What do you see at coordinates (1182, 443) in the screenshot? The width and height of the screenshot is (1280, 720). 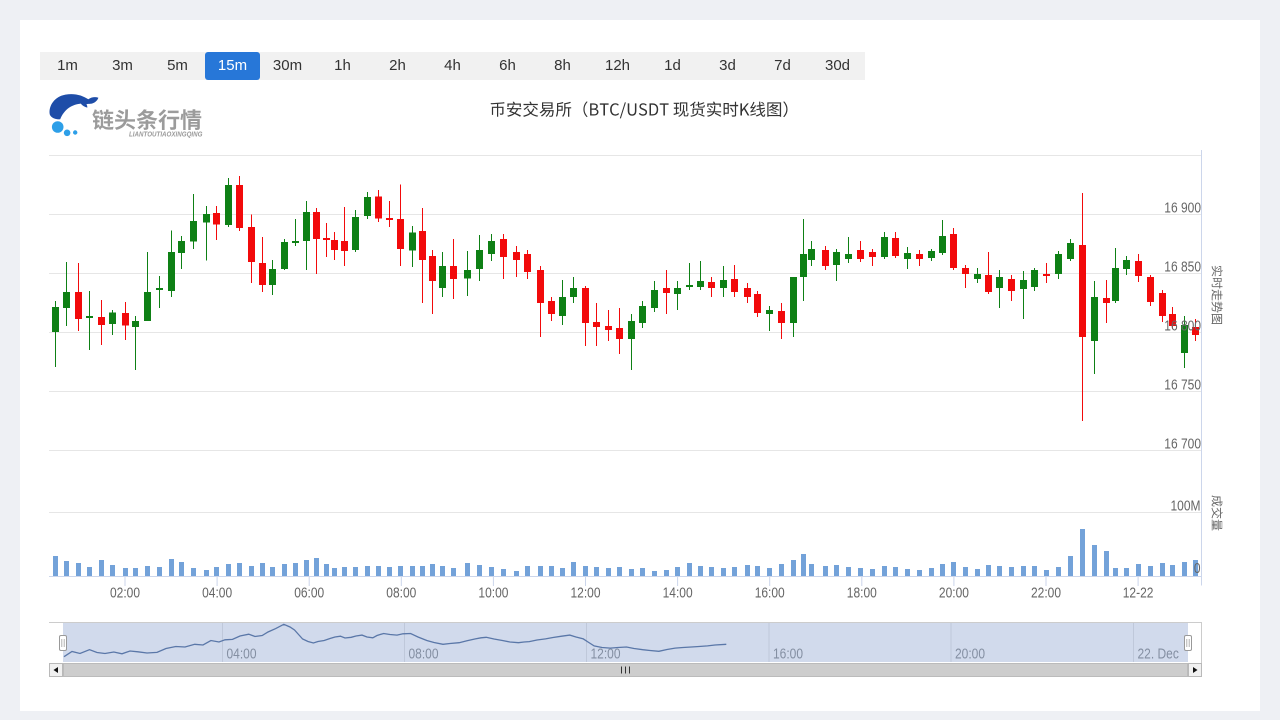 I see `svg-text: 16 700` at bounding box center [1182, 443].